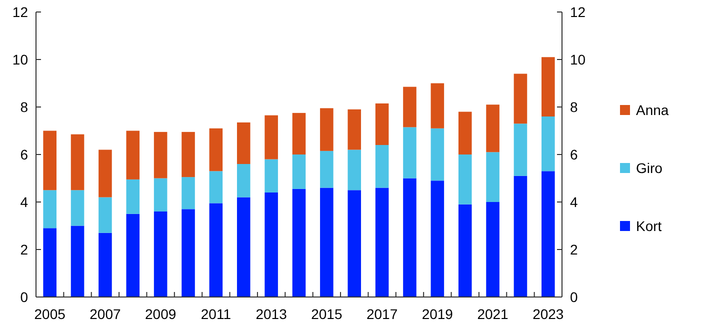 The width and height of the screenshot is (722, 330). What do you see at coordinates (160, 314) in the screenshot?
I see `x-tick-label: 2009` at bounding box center [160, 314].